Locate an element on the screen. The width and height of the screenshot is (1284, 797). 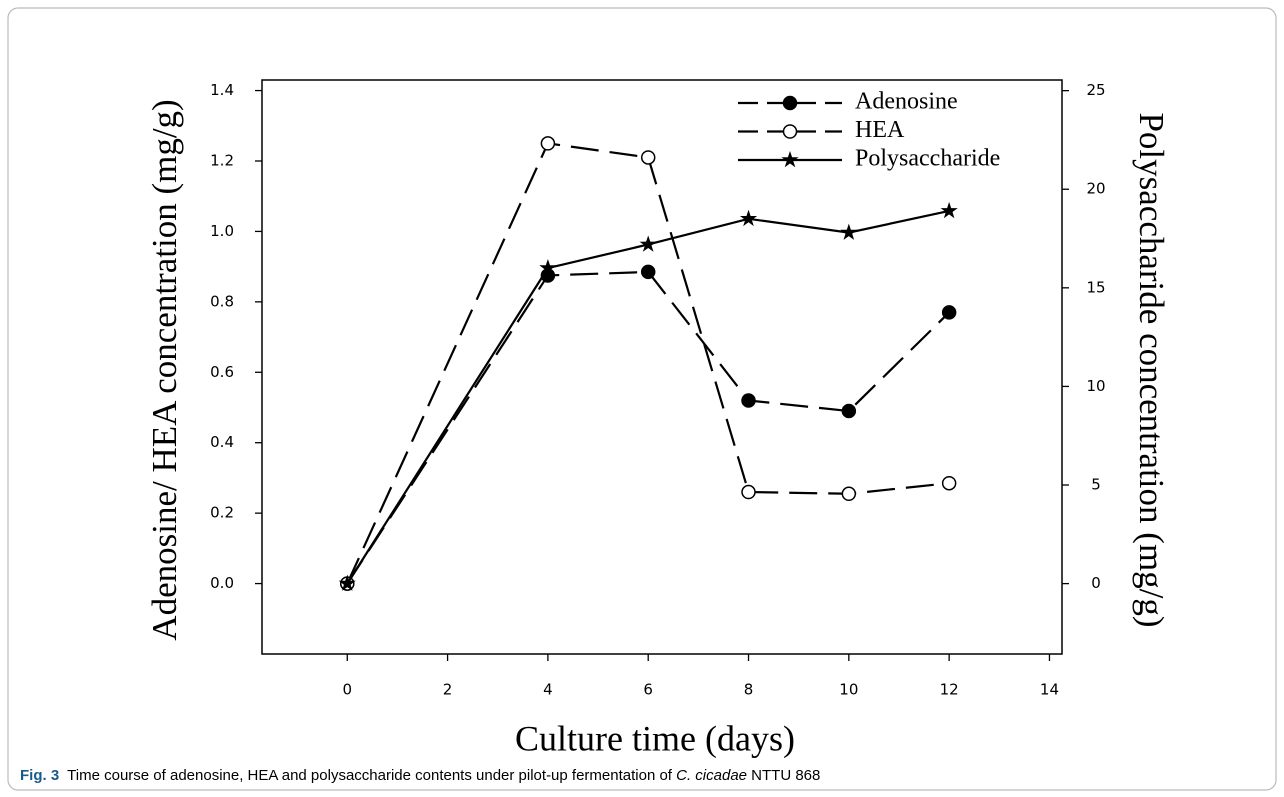
legend-label: Polysaccharide is located at coordinates (927, 159).